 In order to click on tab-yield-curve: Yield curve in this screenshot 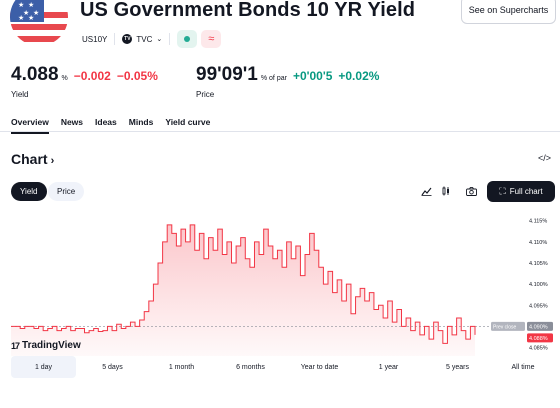, I will do `click(188, 122)`.